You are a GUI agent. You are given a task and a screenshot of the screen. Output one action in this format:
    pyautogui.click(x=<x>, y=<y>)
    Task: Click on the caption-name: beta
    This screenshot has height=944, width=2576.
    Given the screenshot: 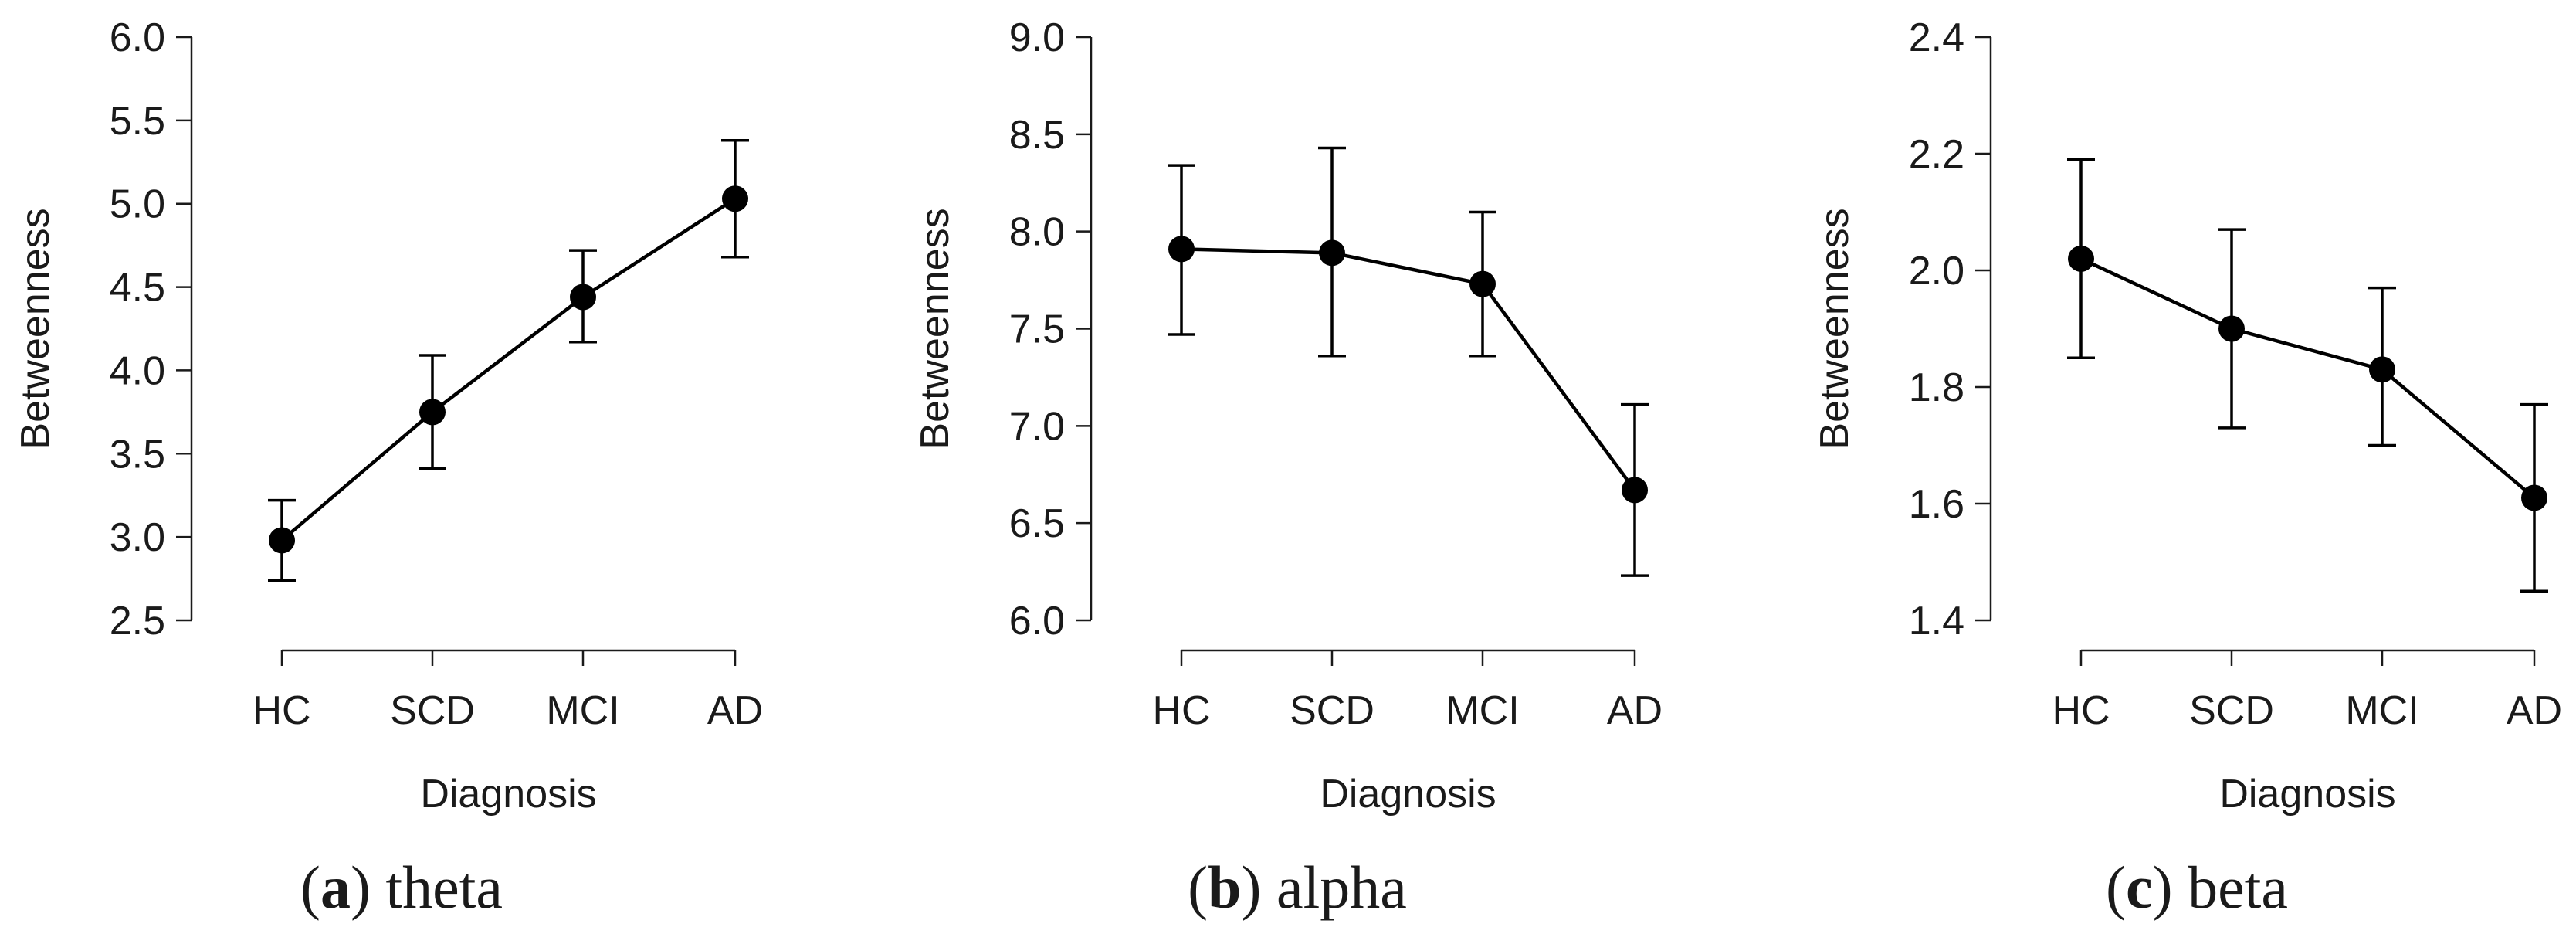 What is the action you would take?
    pyautogui.click(x=2238, y=887)
    